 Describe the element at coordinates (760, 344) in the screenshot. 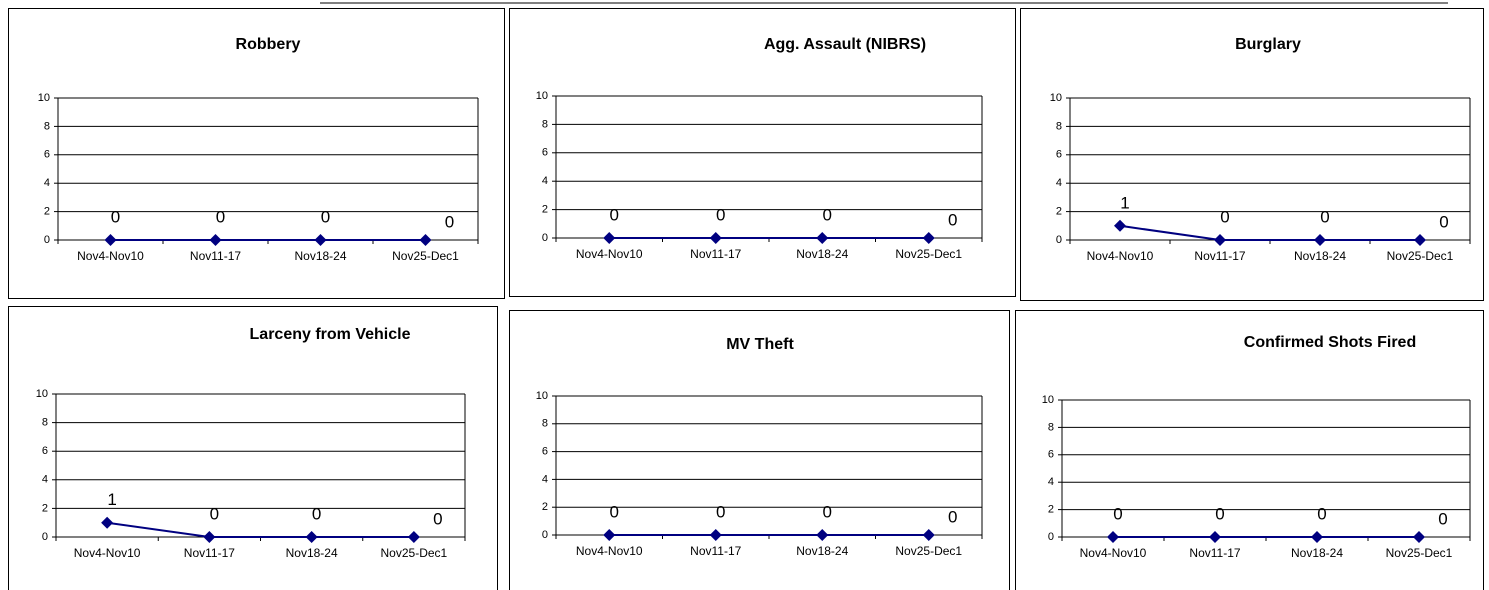

I see `chart-title: MV Theft` at that location.